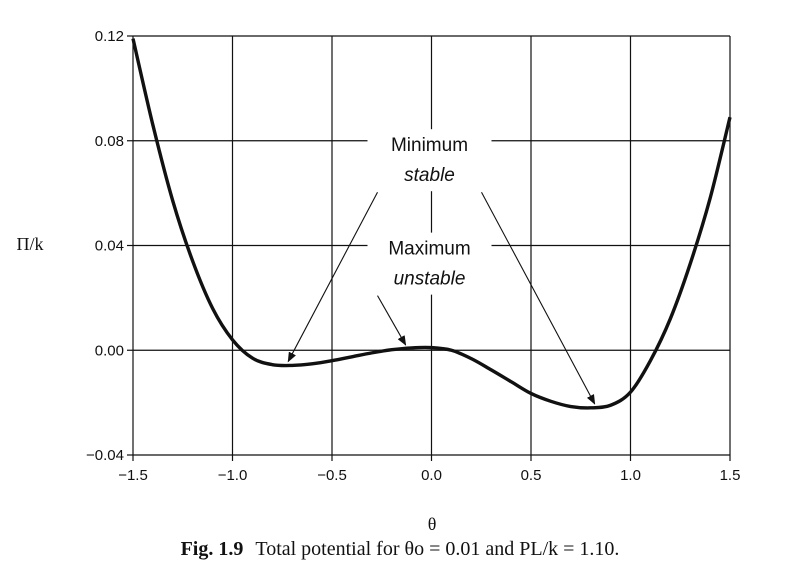 The height and width of the screenshot is (581, 800). I want to click on x-tick-label: 0.5, so click(531, 475).